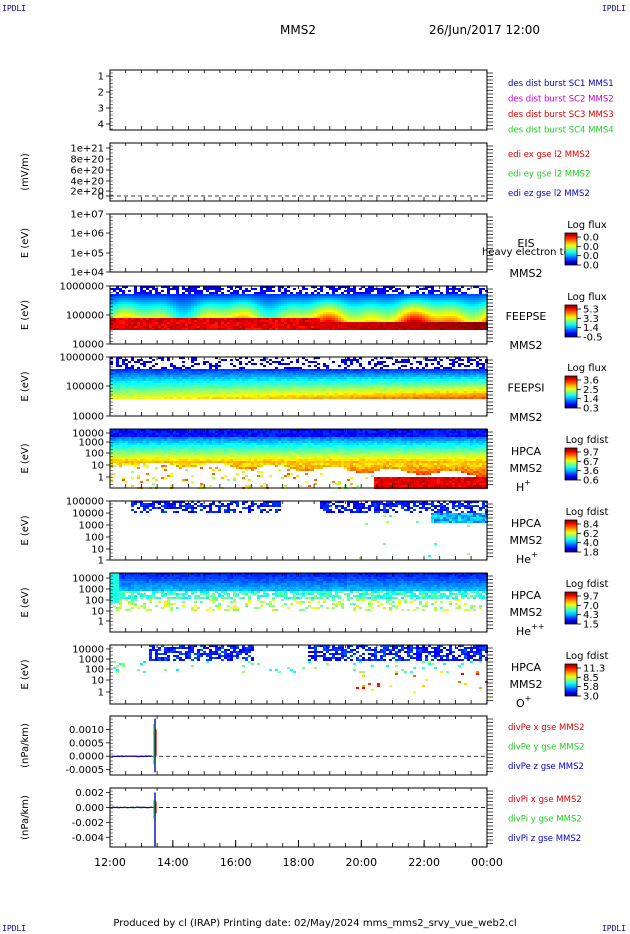  I want to click on species-label: He+, so click(527, 558).